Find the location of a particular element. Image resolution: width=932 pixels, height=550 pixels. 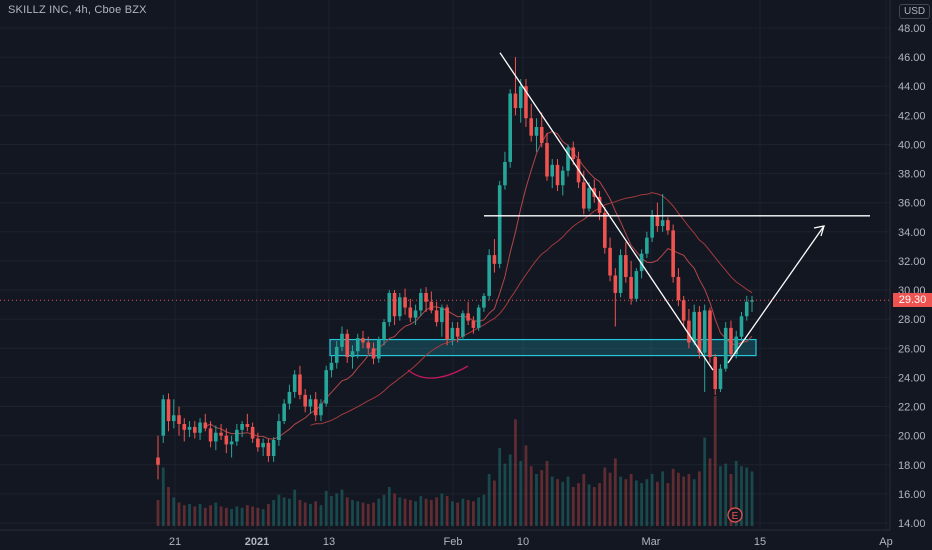

earnings-marker: E is located at coordinates (735, 515).